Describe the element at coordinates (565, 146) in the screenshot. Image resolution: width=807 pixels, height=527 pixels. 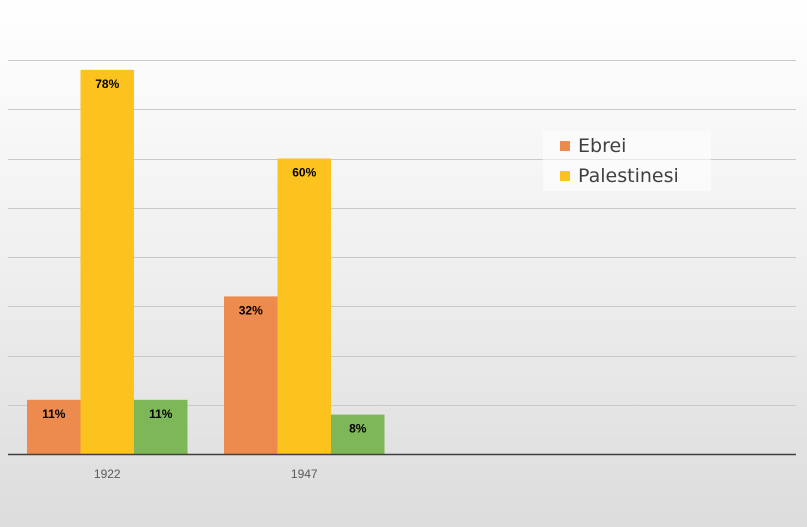
I see `legend-swatch-ebrei` at that location.